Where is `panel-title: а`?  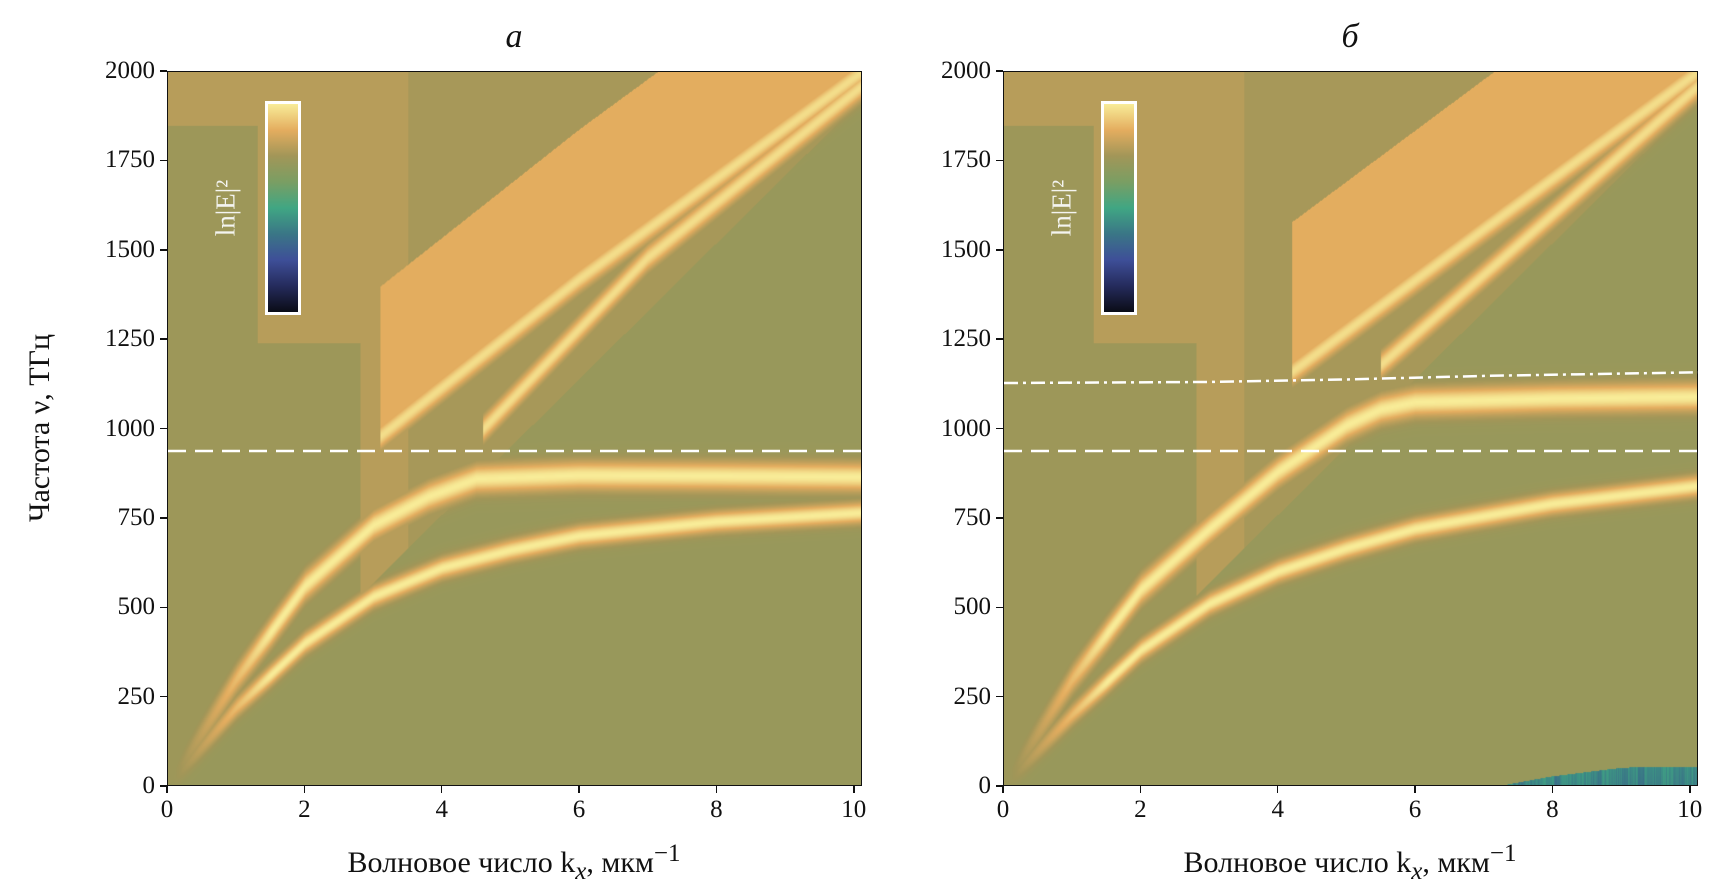
panel-title: а is located at coordinates (514, 36).